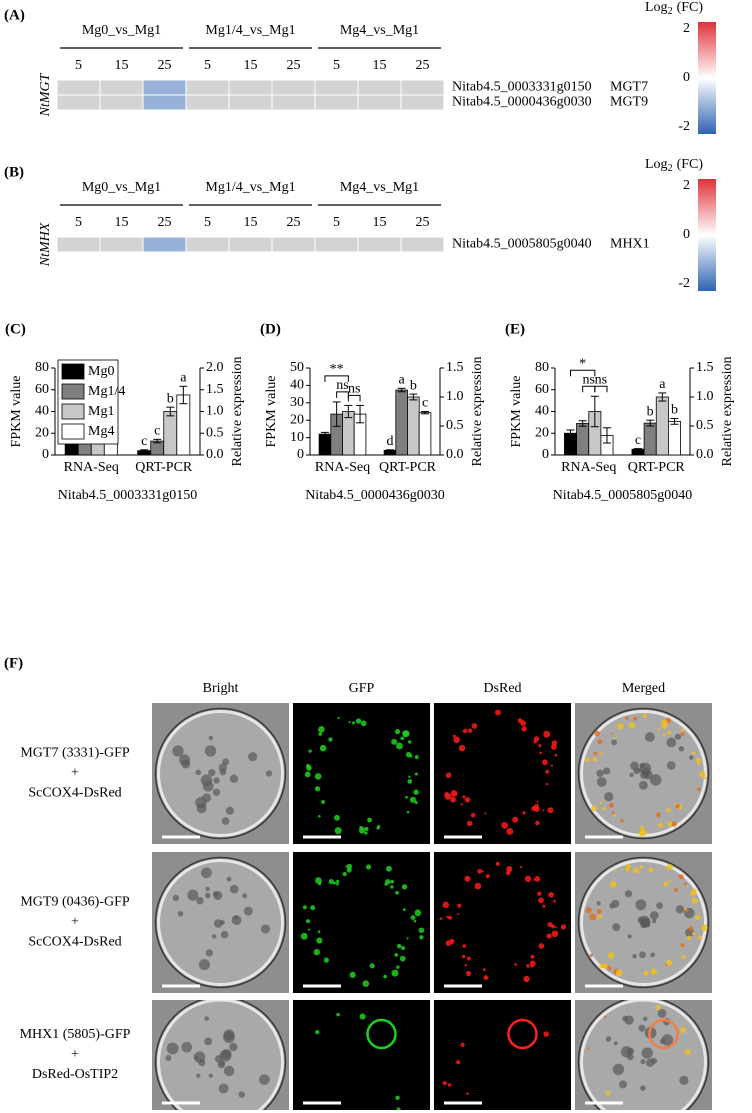 Image resolution: width=752 pixels, height=1113 pixels. What do you see at coordinates (251, 222) in the screenshot?
I see `column-label: 15` at bounding box center [251, 222].